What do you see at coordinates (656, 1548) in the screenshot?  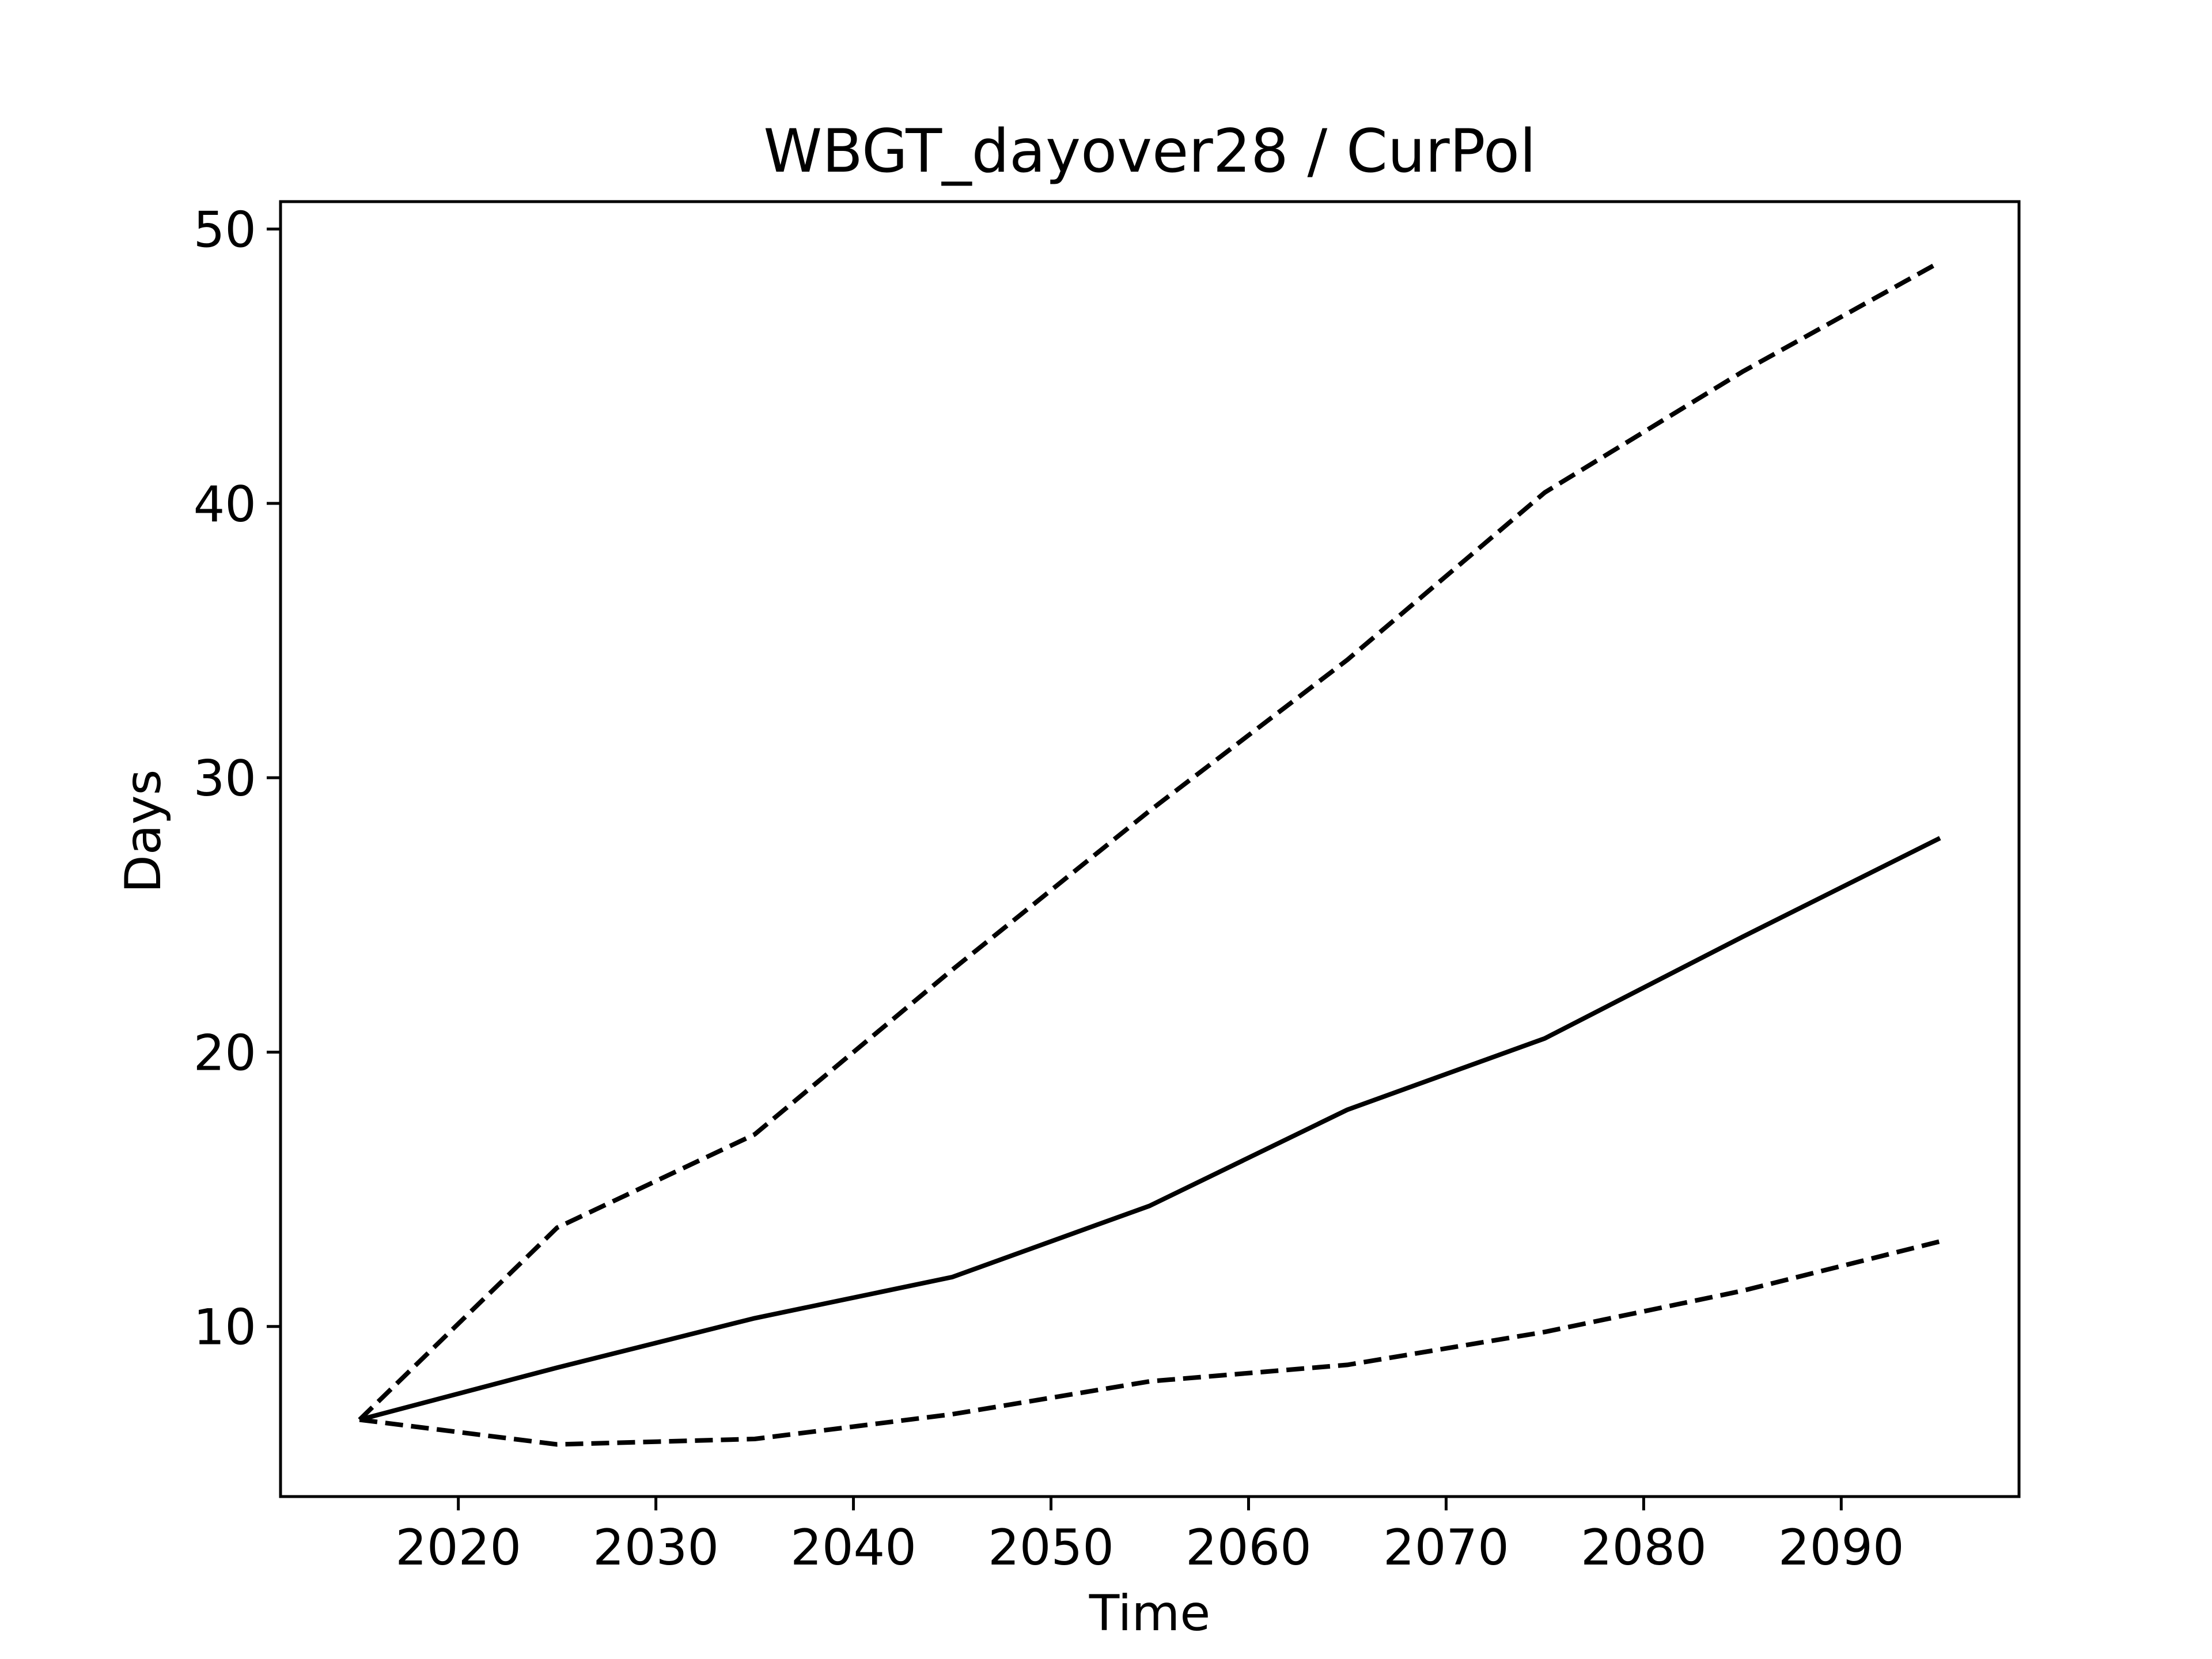 I see `x-tick-label: 2030` at bounding box center [656, 1548].